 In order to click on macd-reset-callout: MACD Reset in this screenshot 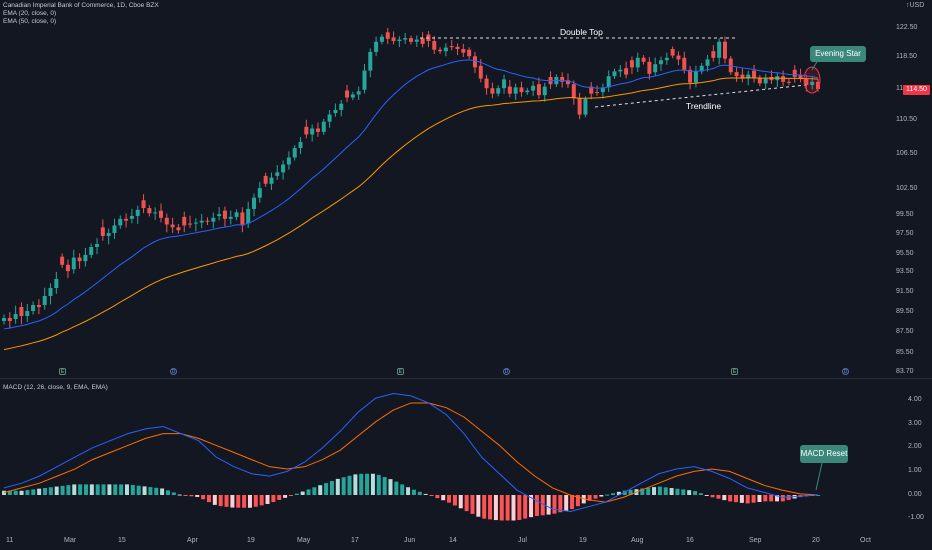, I will do `click(824, 454)`.